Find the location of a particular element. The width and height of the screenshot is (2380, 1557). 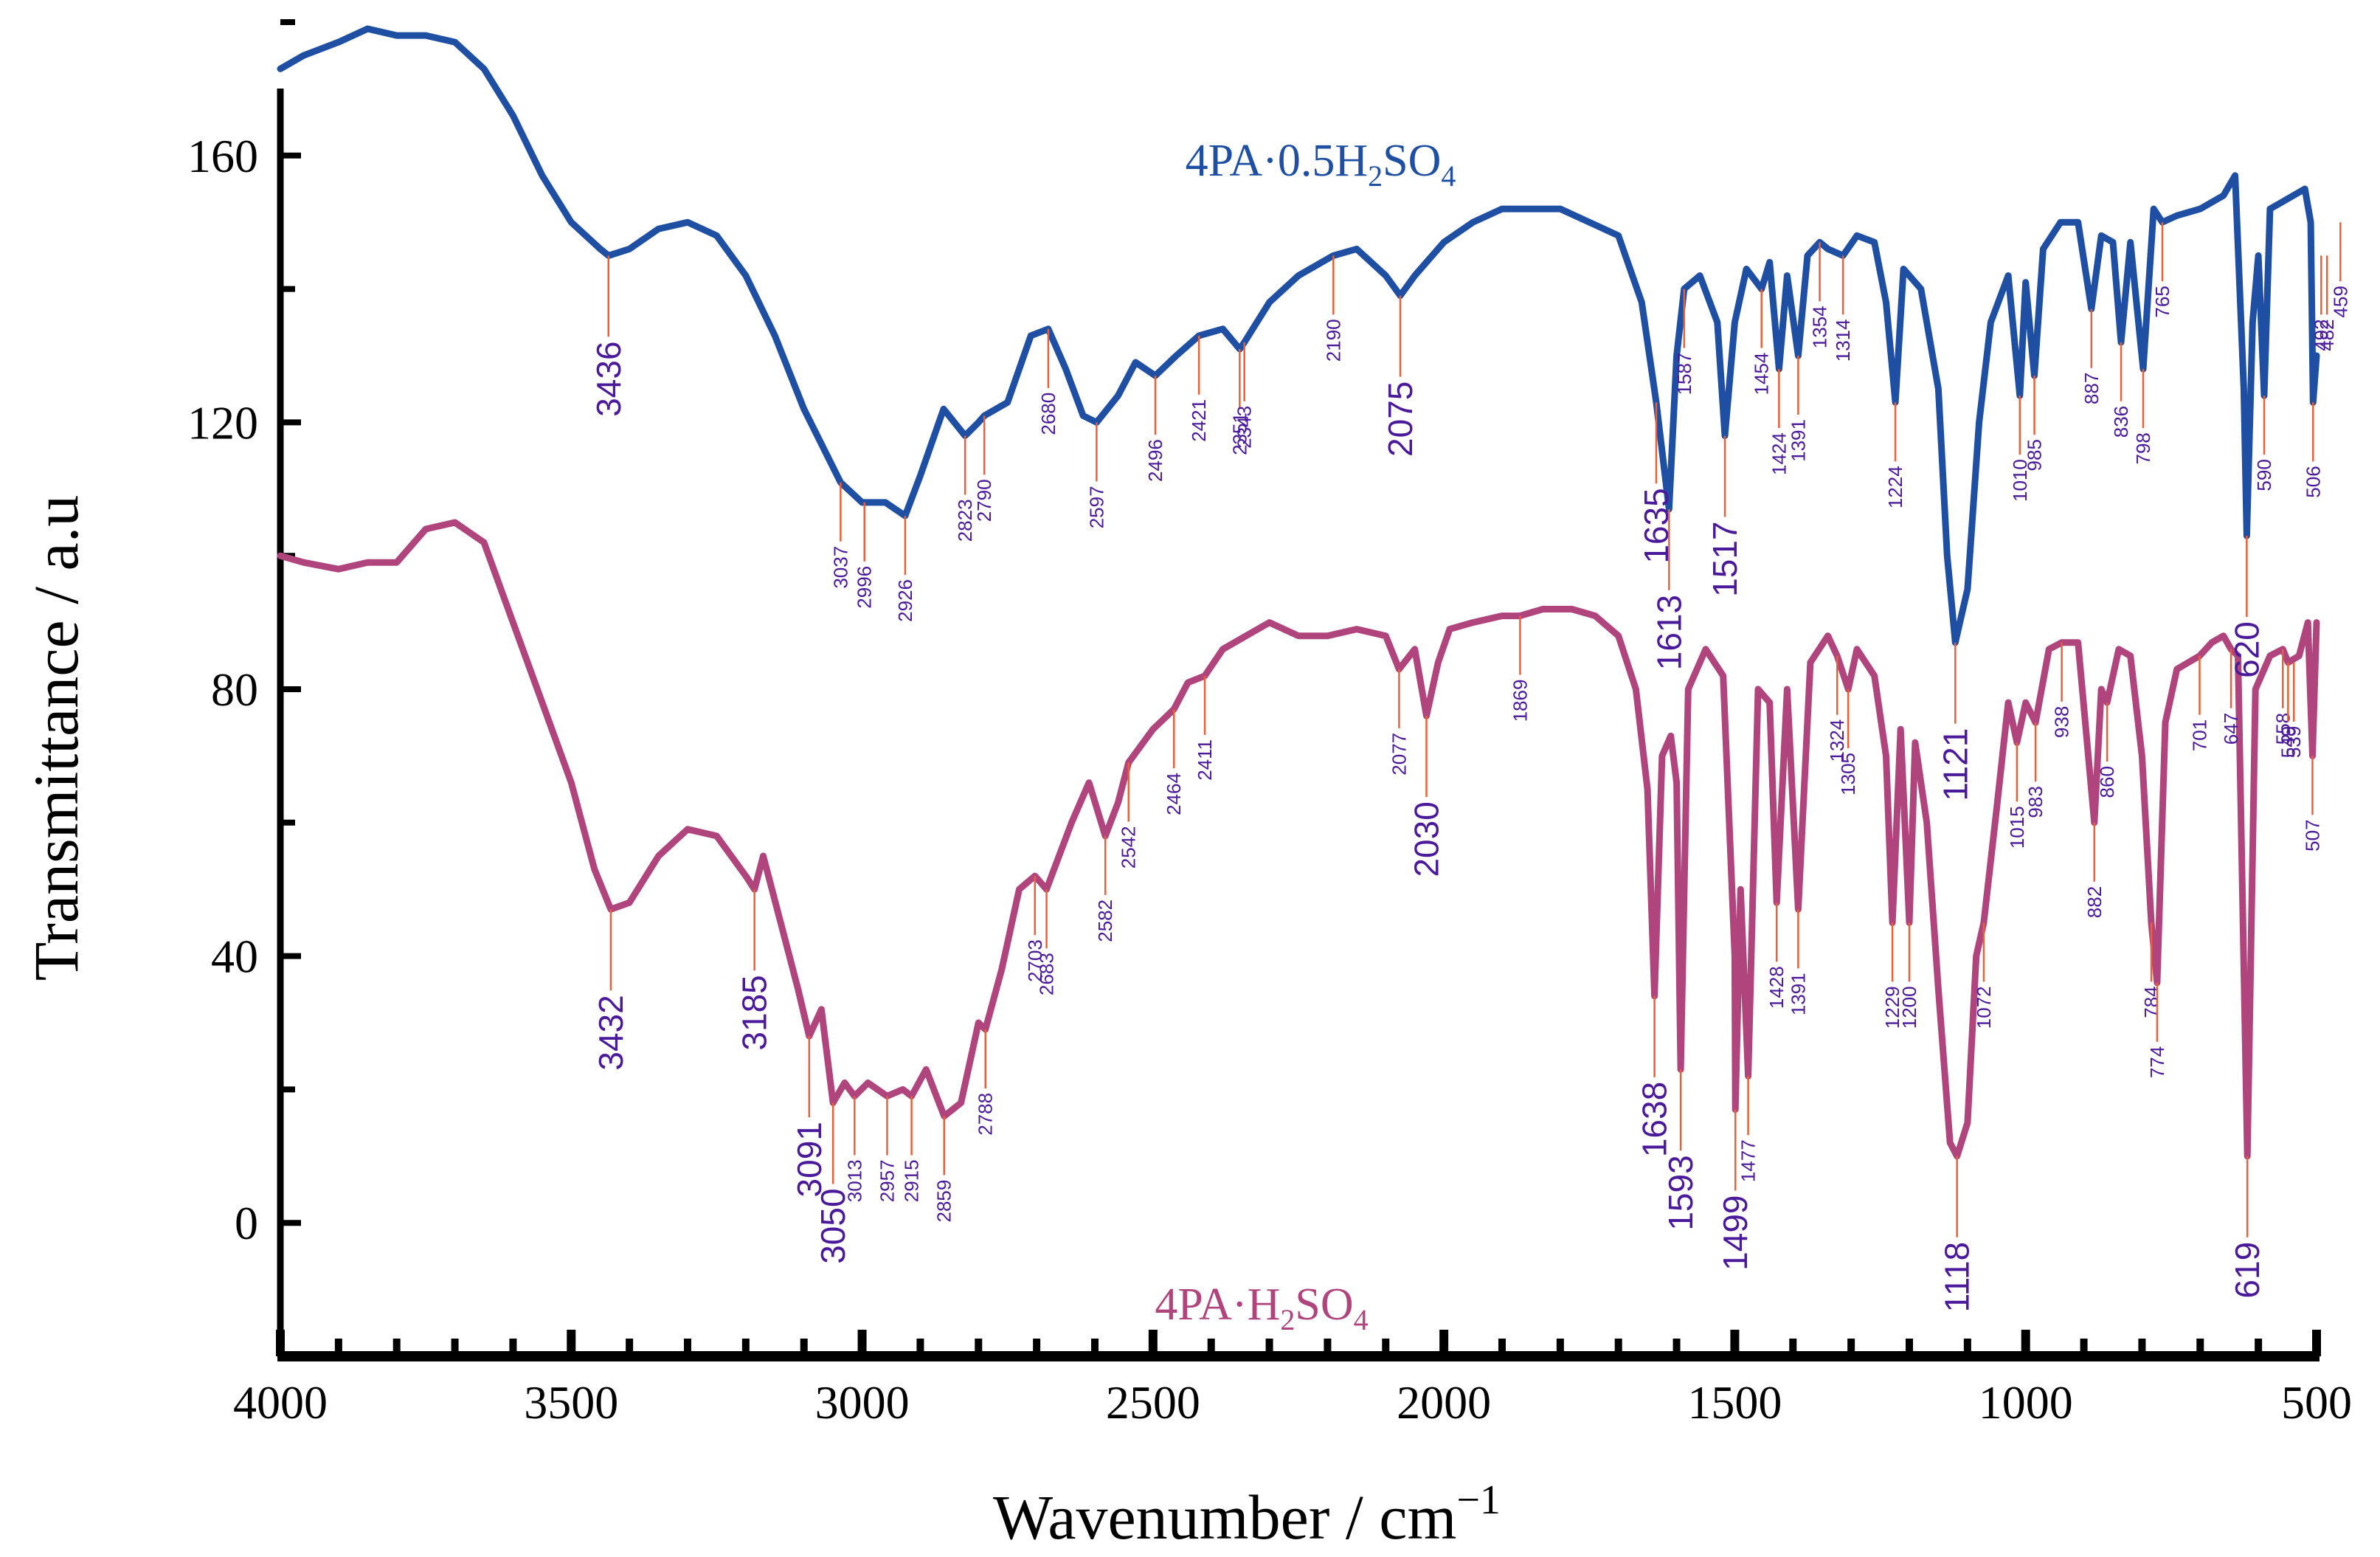

peak-annotation-bottom-label: 1499 is located at coordinates (1735, 1232).